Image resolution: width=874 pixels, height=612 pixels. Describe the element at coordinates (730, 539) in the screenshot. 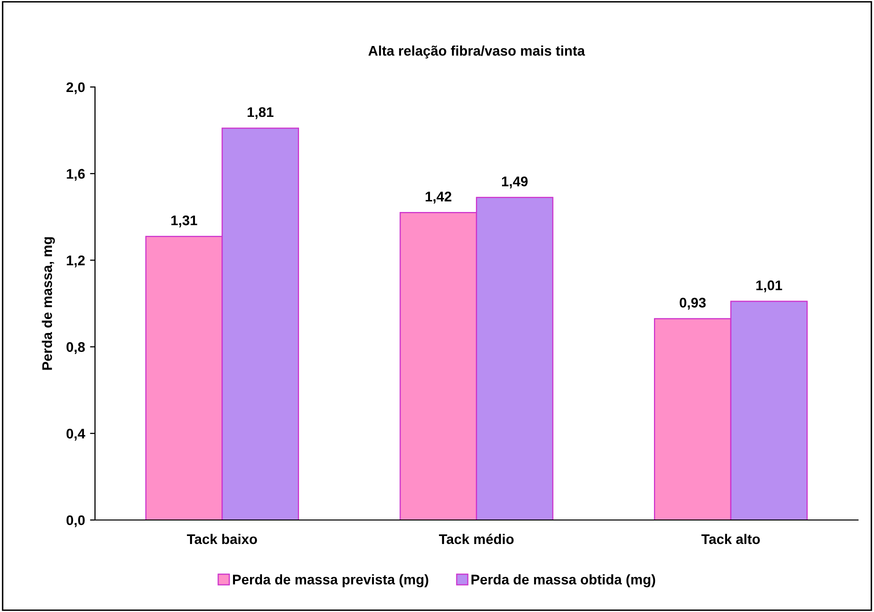

I see `x-tick-label: Tack alto` at that location.